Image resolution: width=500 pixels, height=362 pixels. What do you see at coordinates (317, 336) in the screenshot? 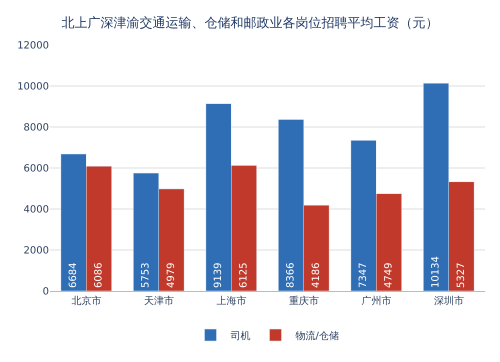
I see `legend-label: 物流/仓储` at bounding box center [317, 336].